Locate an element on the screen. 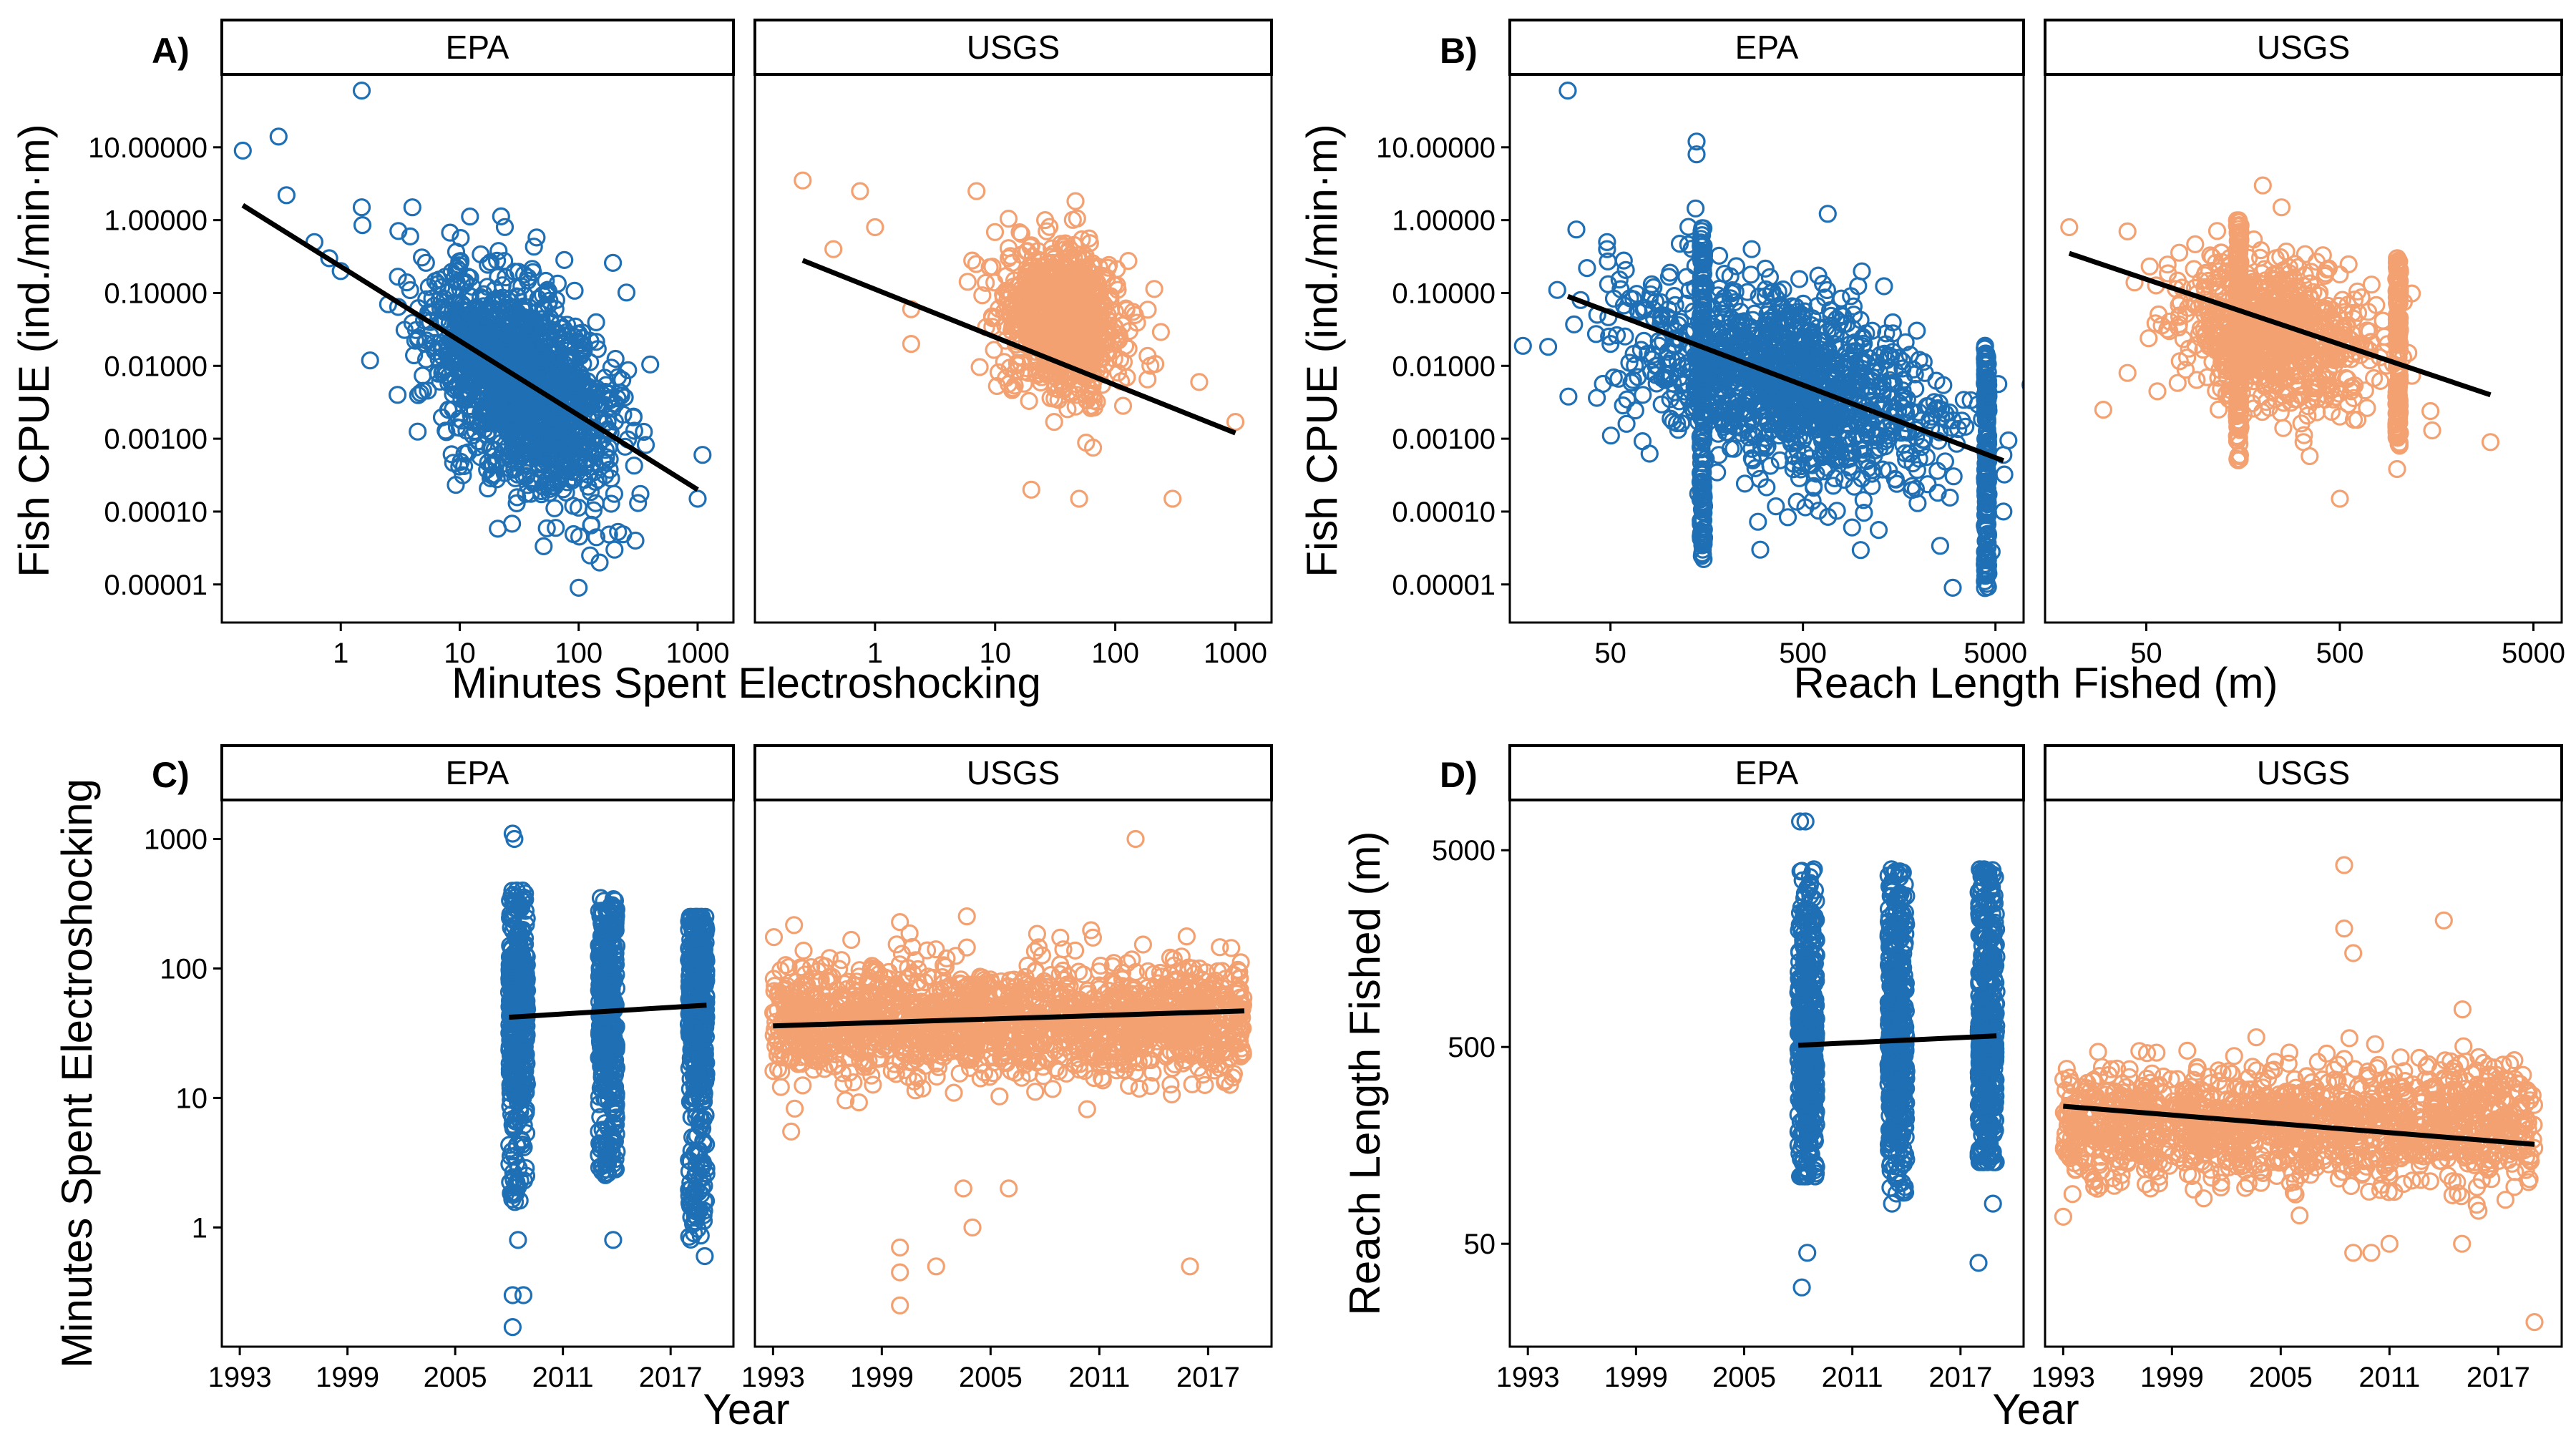 This screenshot has width=2576, height=1449. y-tick-label: 1.00000 is located at coordinates (1444, 221).